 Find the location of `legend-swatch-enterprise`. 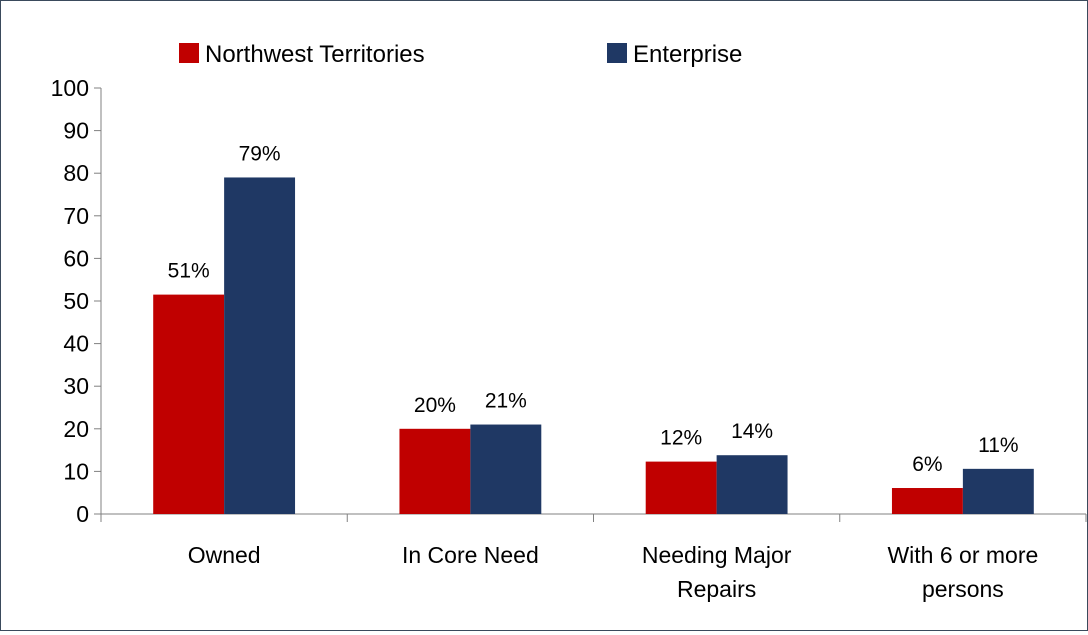

legend-swatch-enterprise is located at coordinates (617, 53).